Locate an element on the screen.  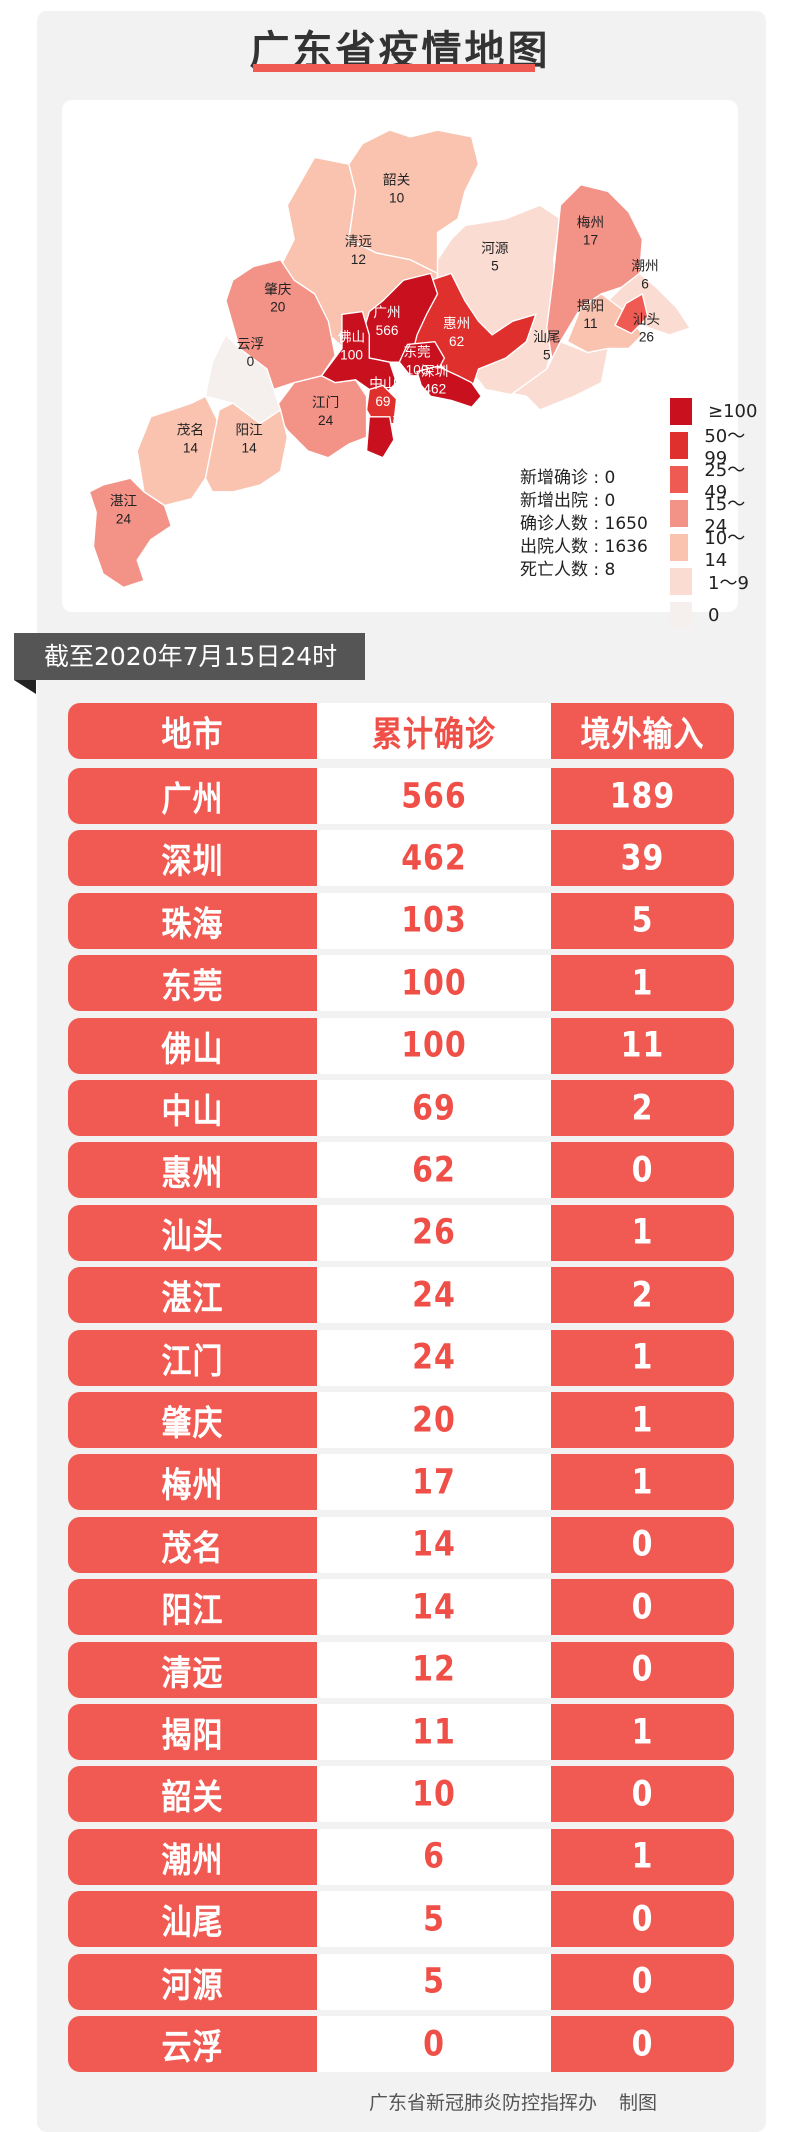
cell-text: 境外输入 is located at coordinates (642, 735).